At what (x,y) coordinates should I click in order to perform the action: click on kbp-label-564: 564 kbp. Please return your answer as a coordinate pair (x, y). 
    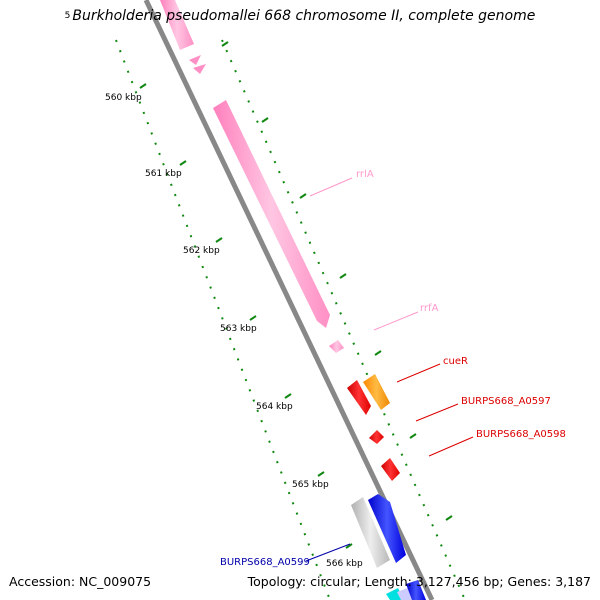
    Looking at the image, I should click on (274, 407).